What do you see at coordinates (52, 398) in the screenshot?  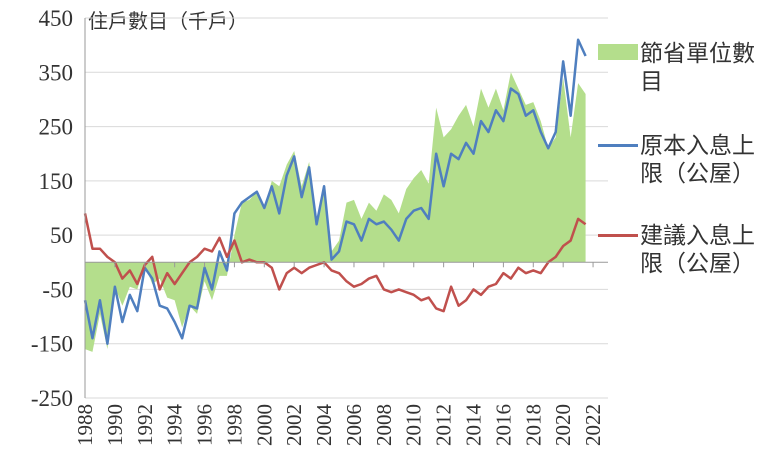 I see `y-tick-label: -250` at bounding box center [52, 398].